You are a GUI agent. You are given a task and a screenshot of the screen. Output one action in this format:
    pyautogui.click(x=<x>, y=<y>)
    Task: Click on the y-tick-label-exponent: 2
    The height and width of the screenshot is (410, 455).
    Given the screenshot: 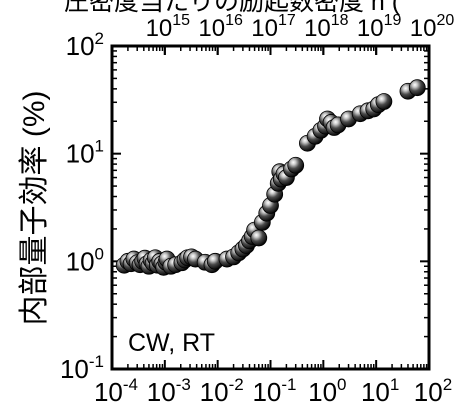 What is the action you would take?
    pyautogui.click(x=99, y=38)
    